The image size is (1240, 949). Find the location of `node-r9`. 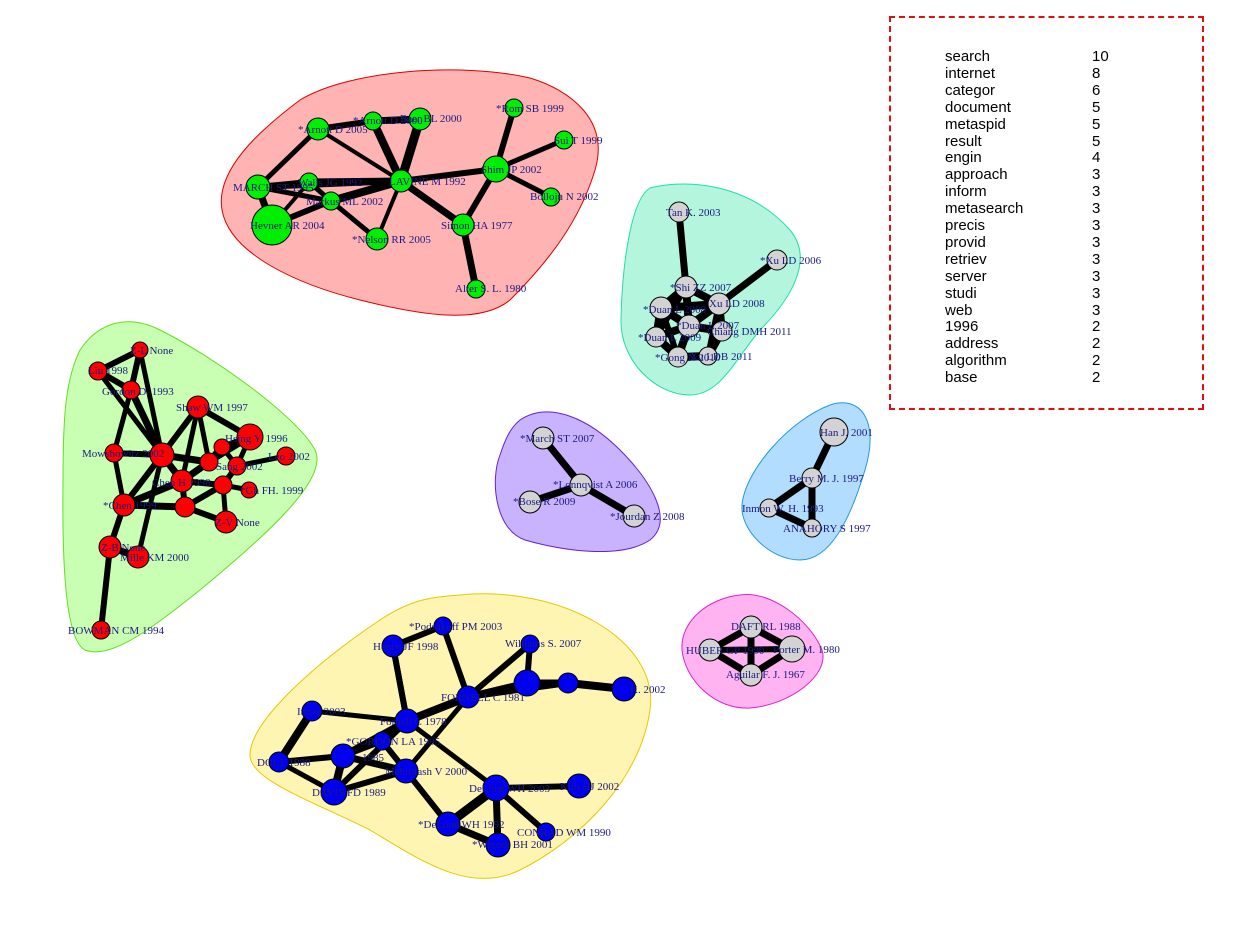

node-r9 is located at coordinates (182, 481).